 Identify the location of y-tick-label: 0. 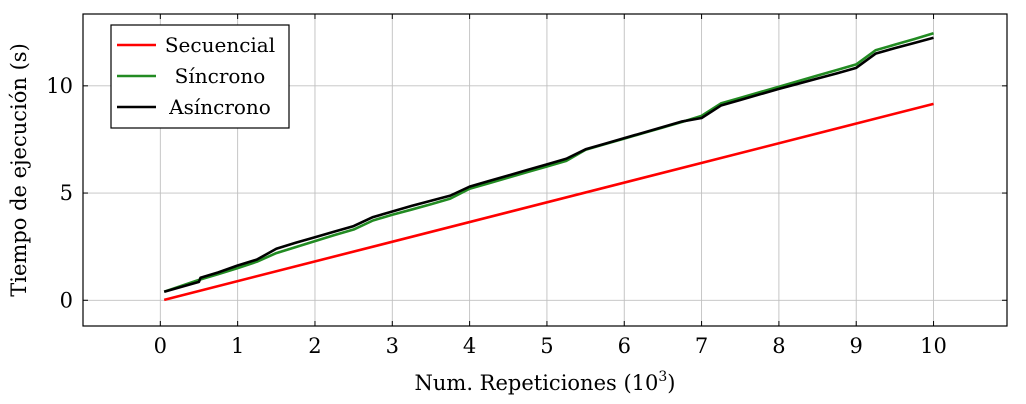
(66, 300).